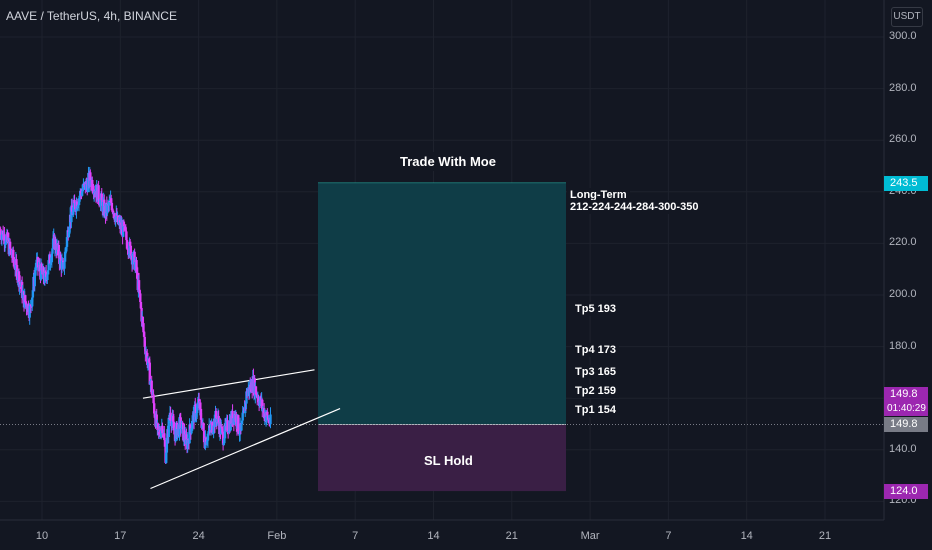 This screenshot has height=550, width=932. What do you see at coordinates (277, 536) in the screenshot?
I see `time-tick: Feb` at bounding box center [277, 536].